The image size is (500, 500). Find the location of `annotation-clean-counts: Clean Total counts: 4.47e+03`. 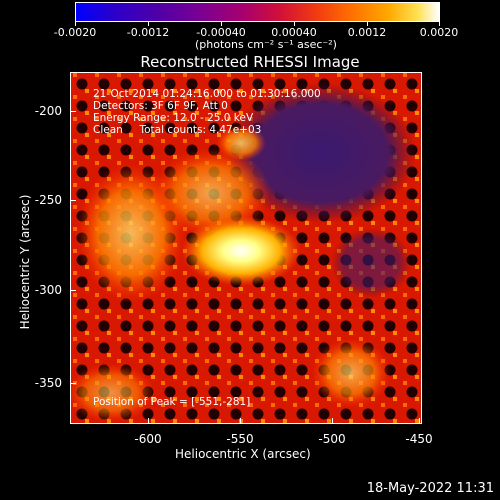

annotation-clean-counts: Clean Total counts: 4.47e+03 is located at coordinates (177, 130).